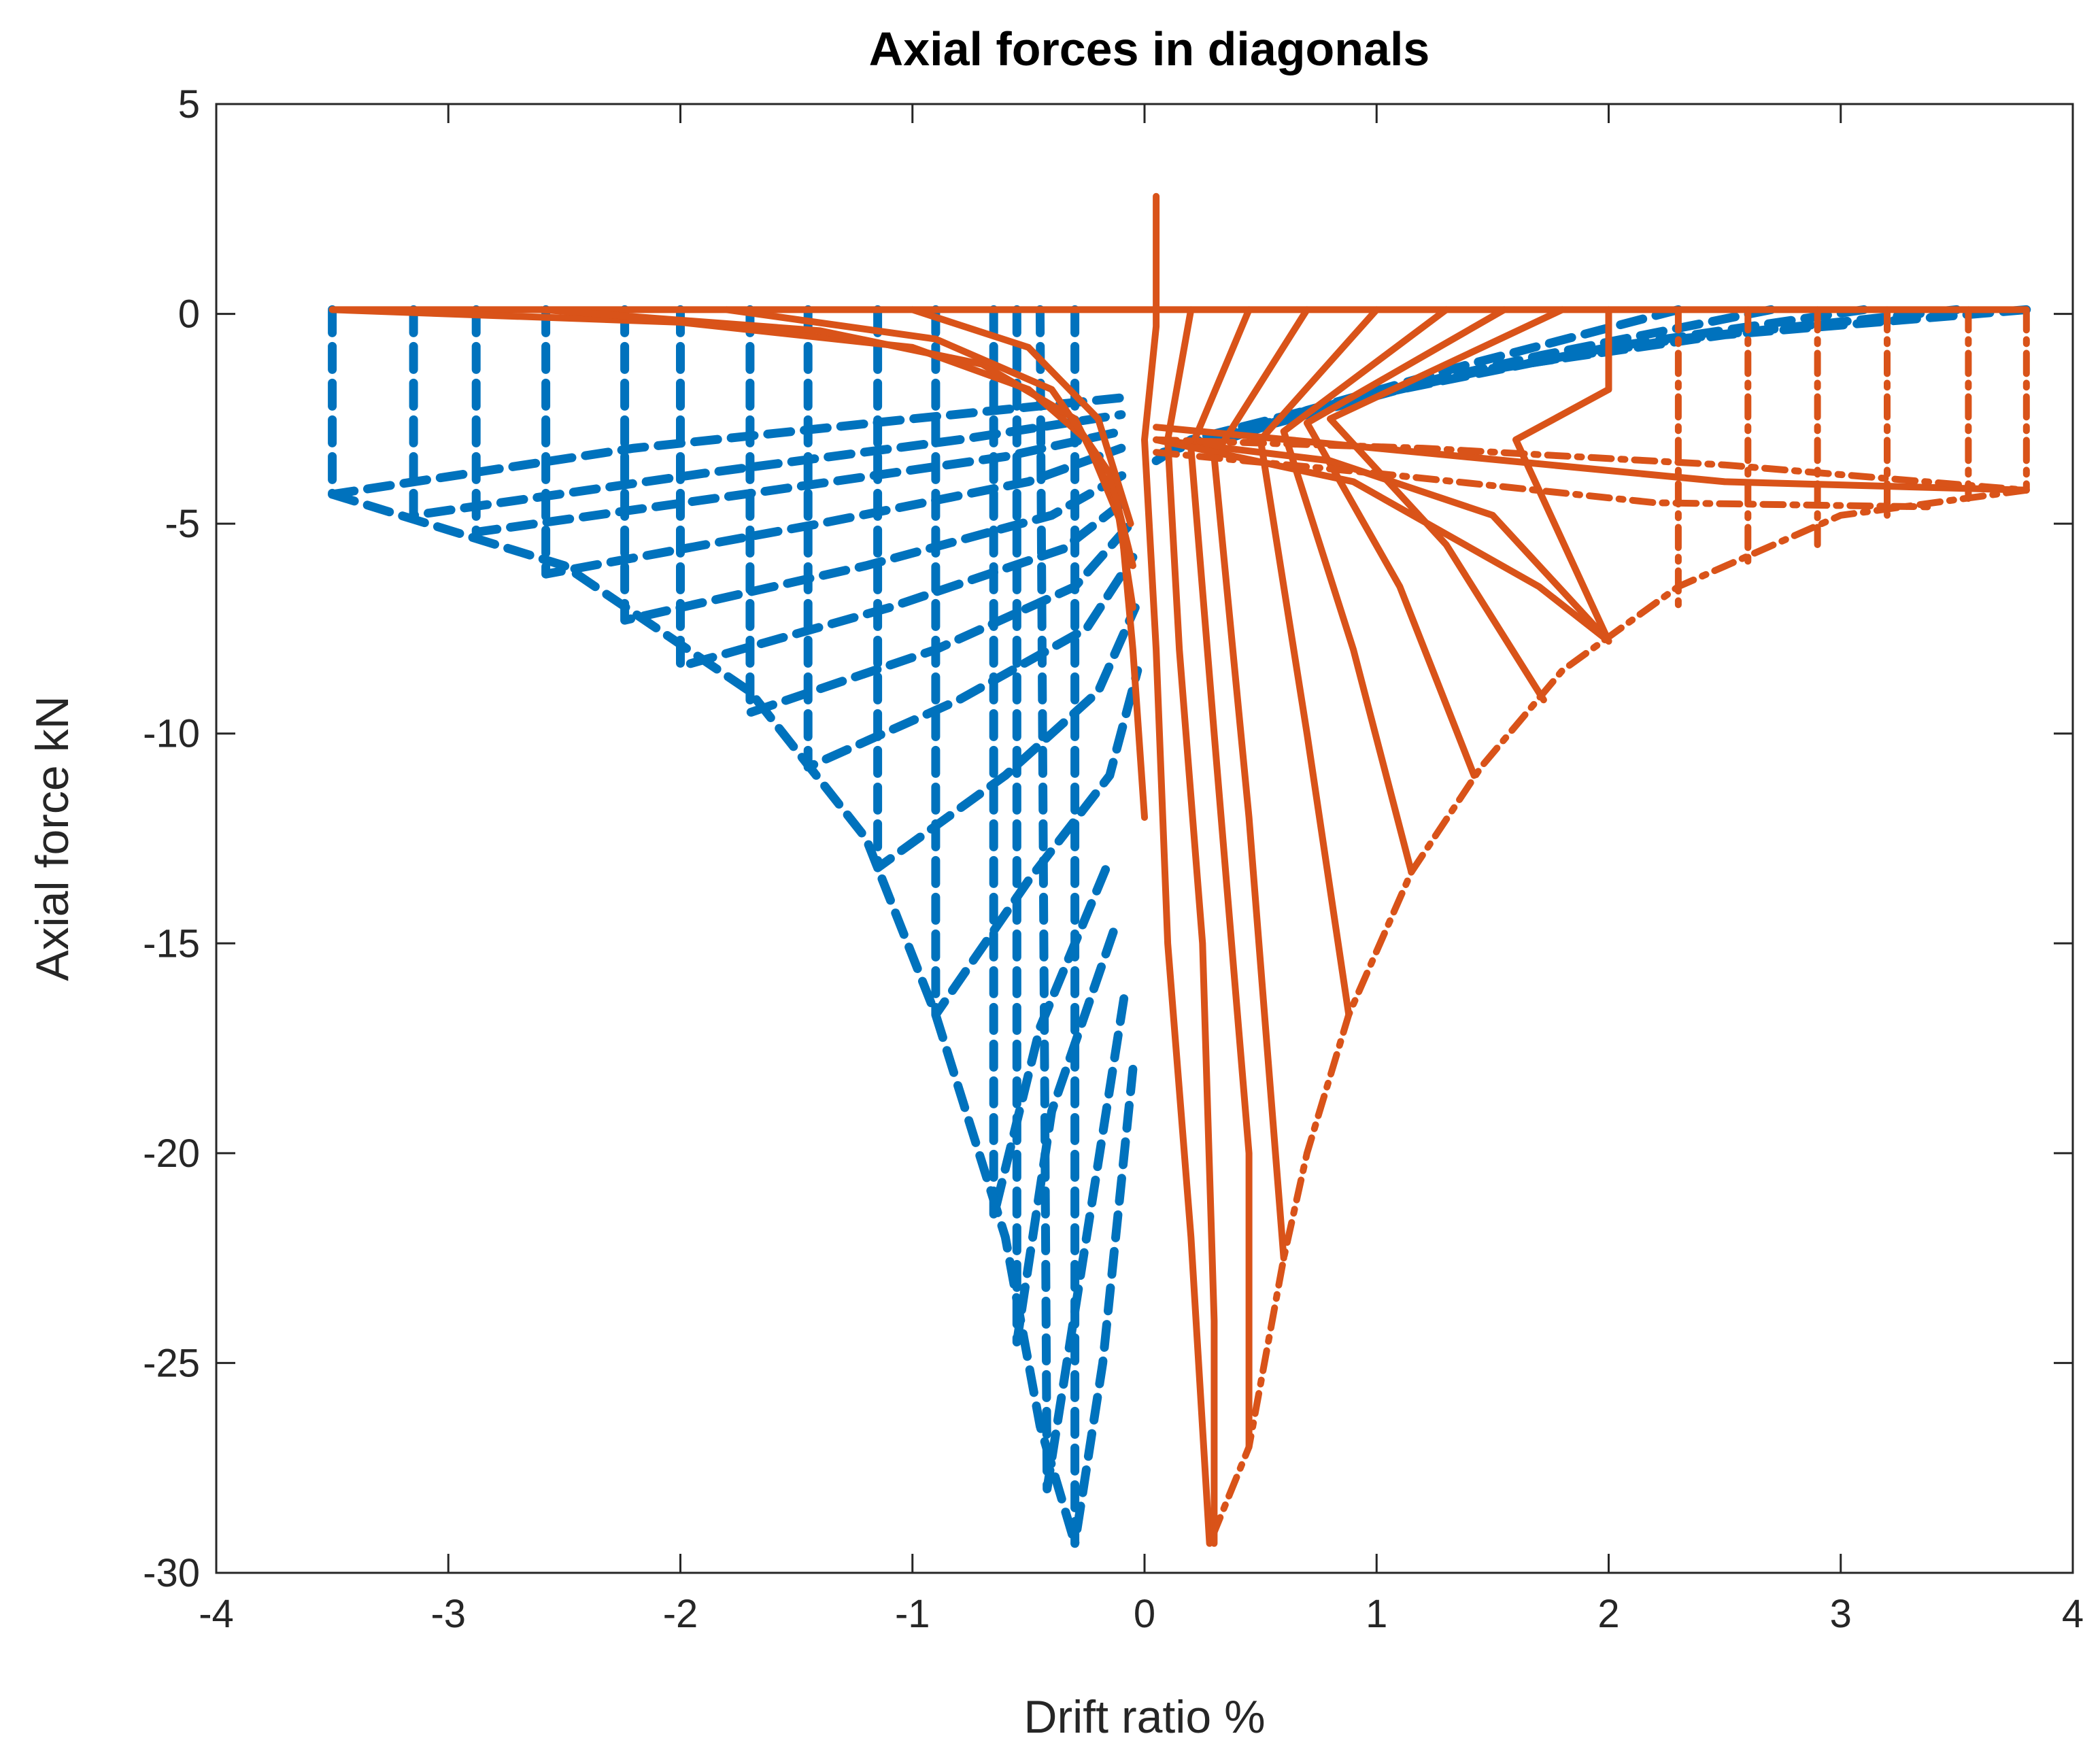 Image resolution: width=2100 pixels, height=1751 pixels. What do you see at coordinates (1149, 49) in the screenshot?
I see `chart-title: Axial forces in diagonals` at bounding box center [1149, 49].